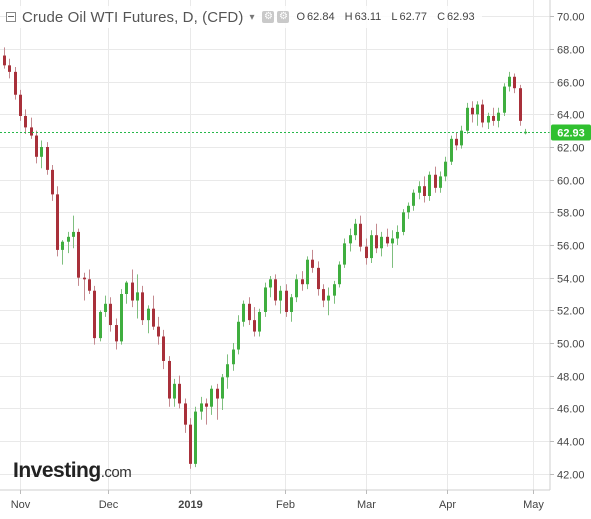 This screenshot has height=519, width=591. What do you see at coordinates (571, 378) in the screenshot?
I see `y-tick-label: 48.00` at bounding box center [571, 378].